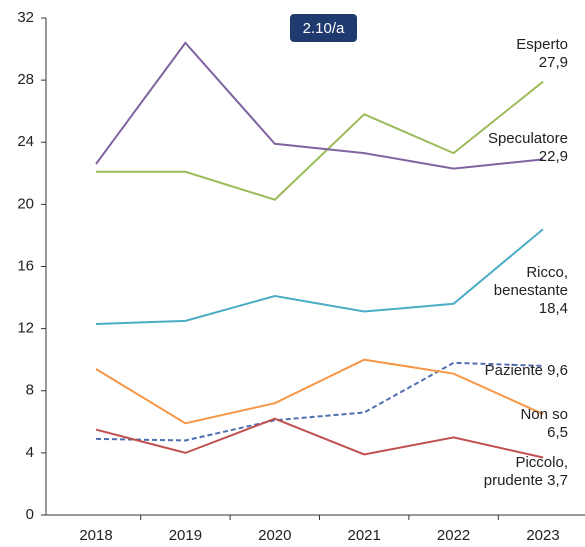 The width and height of the screenshot is (585, 547). I want to click on y-tick-label: 20, so click(25, 203).